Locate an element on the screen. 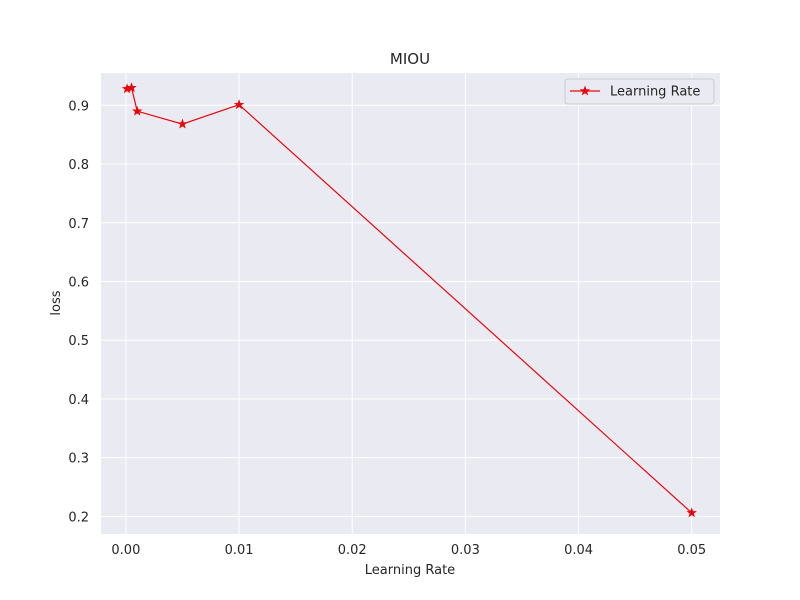 The width and height of the screenshot is (800, 600). x-tick-label: 0.03 is located at coordinates (465, 550).